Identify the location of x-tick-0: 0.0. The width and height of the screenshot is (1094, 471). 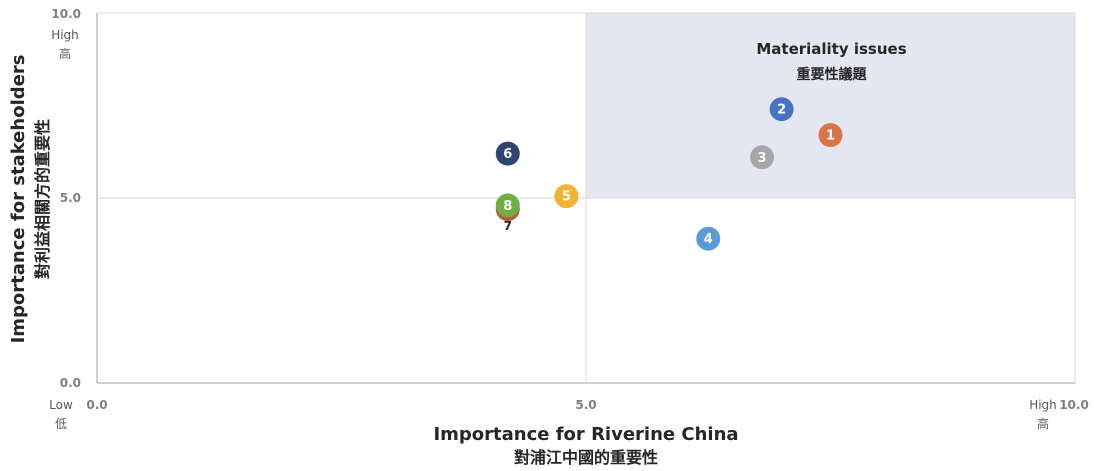
(96, 405).